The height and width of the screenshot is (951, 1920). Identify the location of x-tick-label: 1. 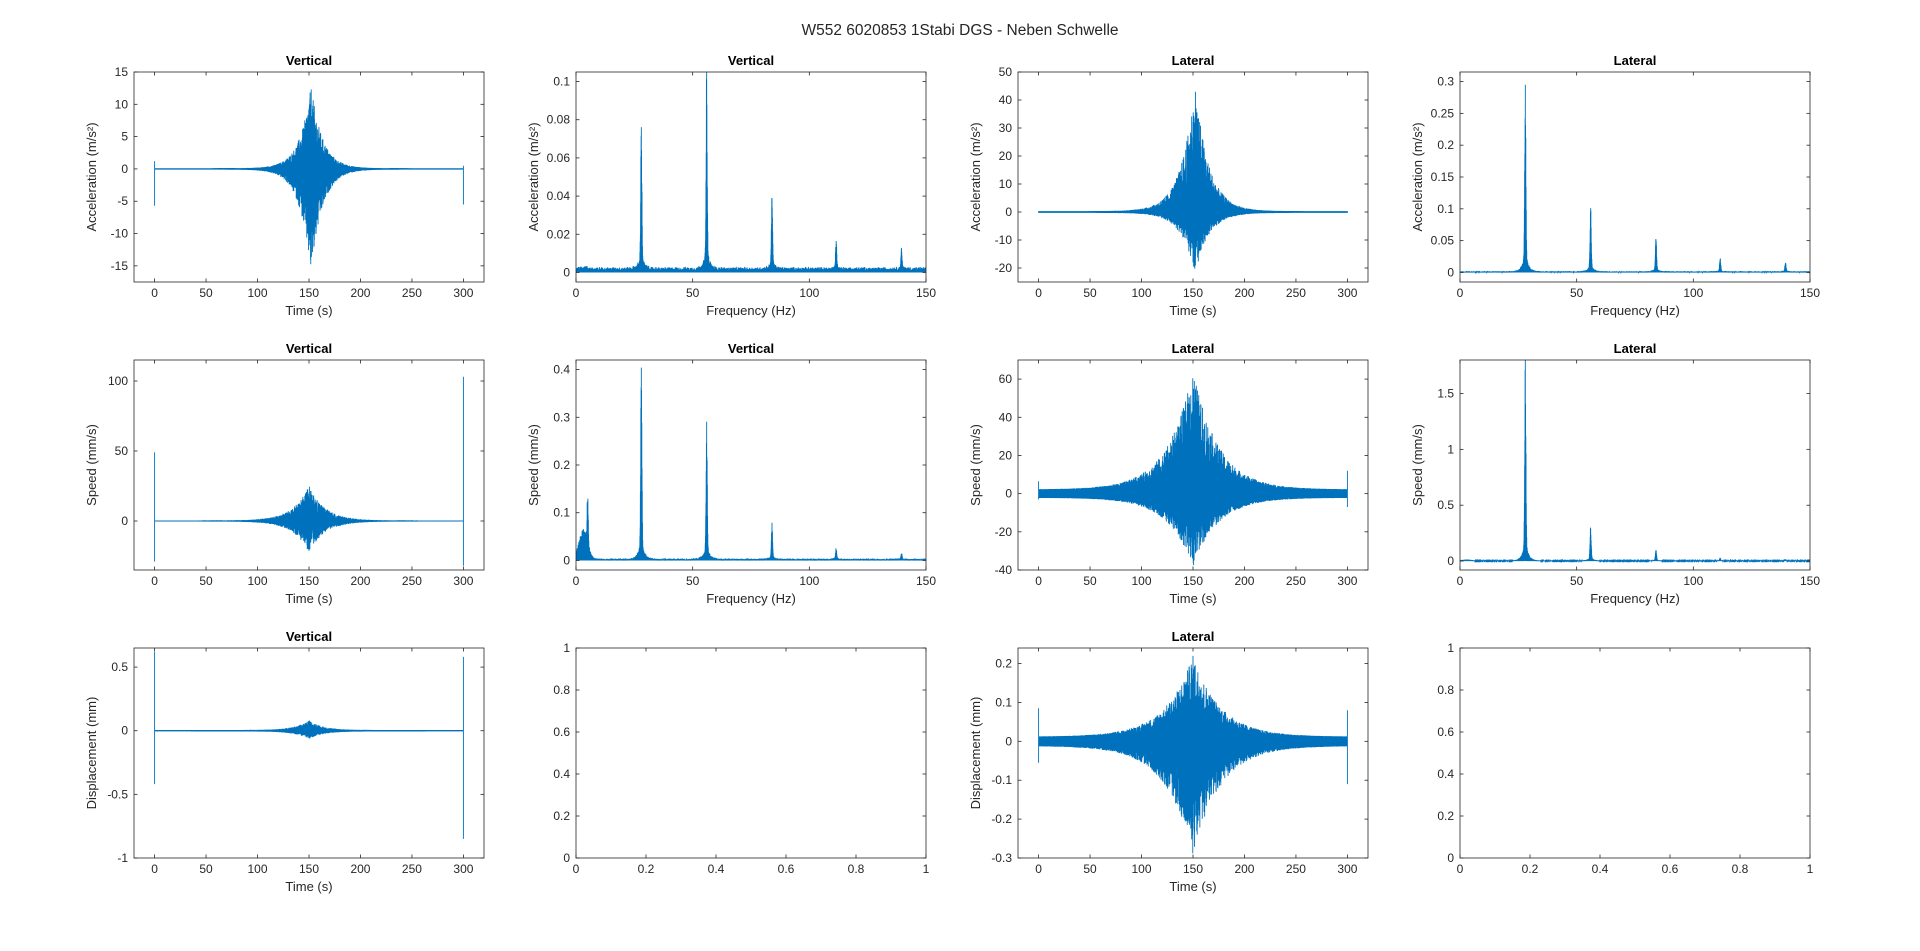
(926, 869).